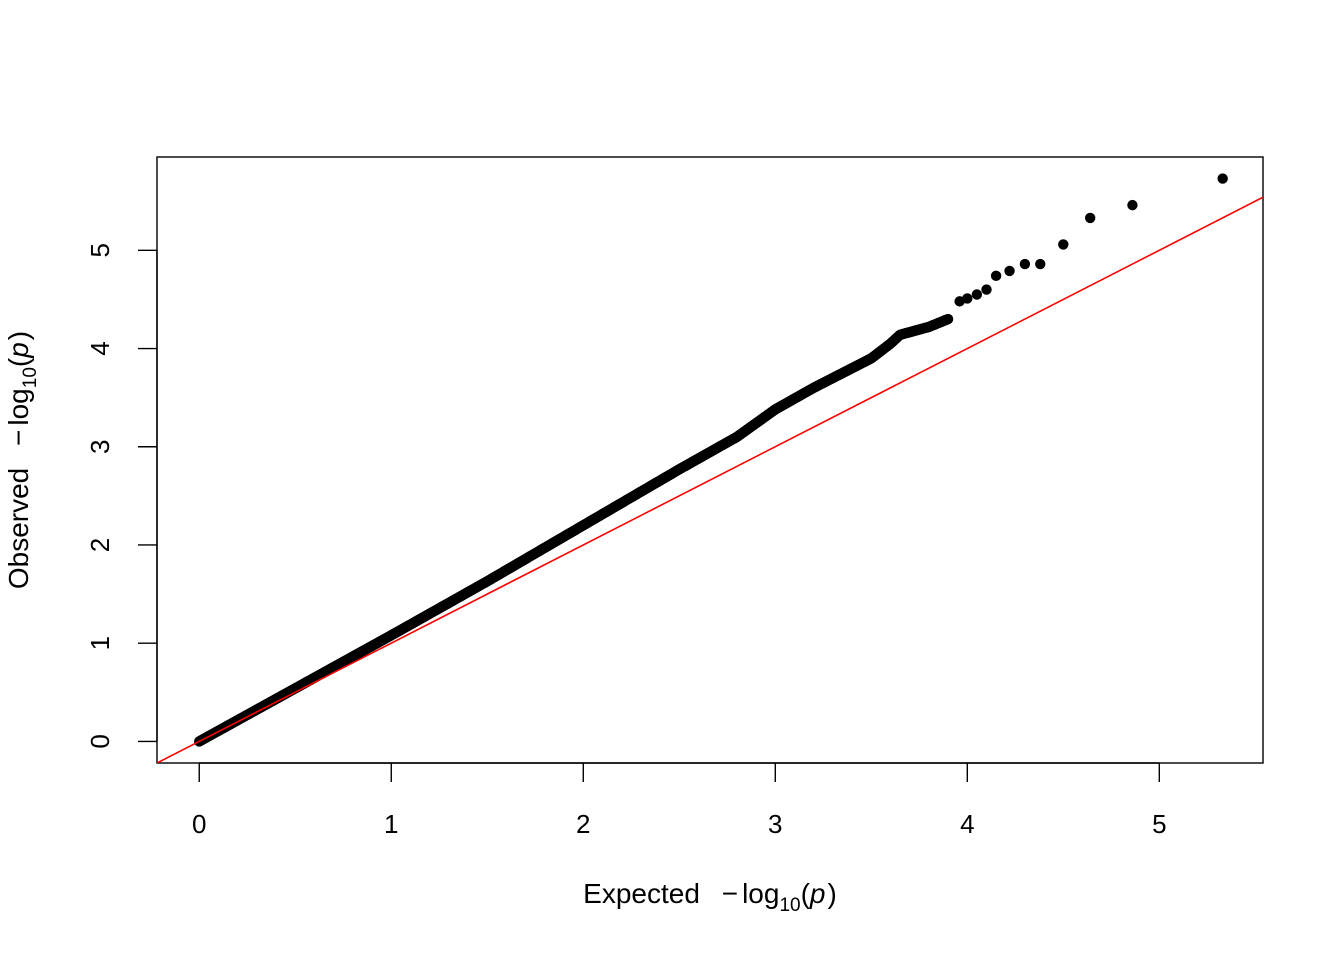 This screenshot has width=1344, height=960. What do you see at coordinates (100, 447) in the screenshot?
I see `y-tick-label: 3` at bounding box center [100, 447].